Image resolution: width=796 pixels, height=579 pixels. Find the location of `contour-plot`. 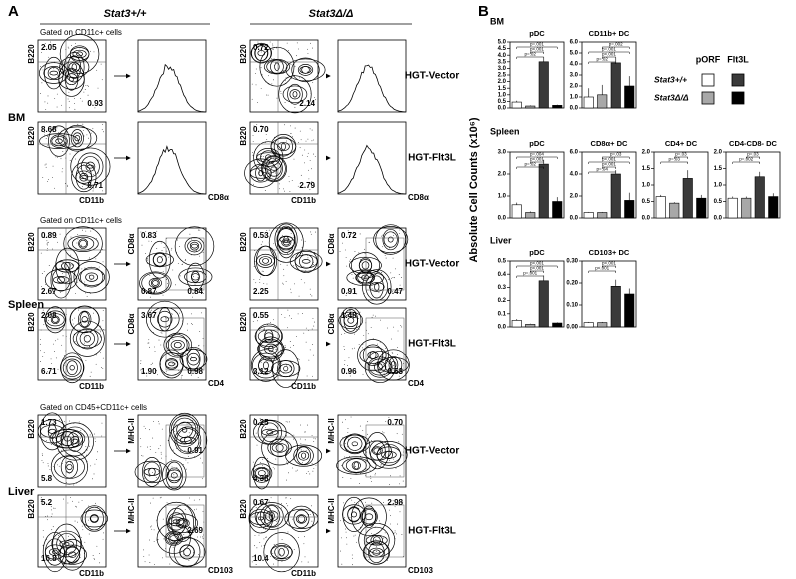

contour-plot is located at coordinates (372, 531).